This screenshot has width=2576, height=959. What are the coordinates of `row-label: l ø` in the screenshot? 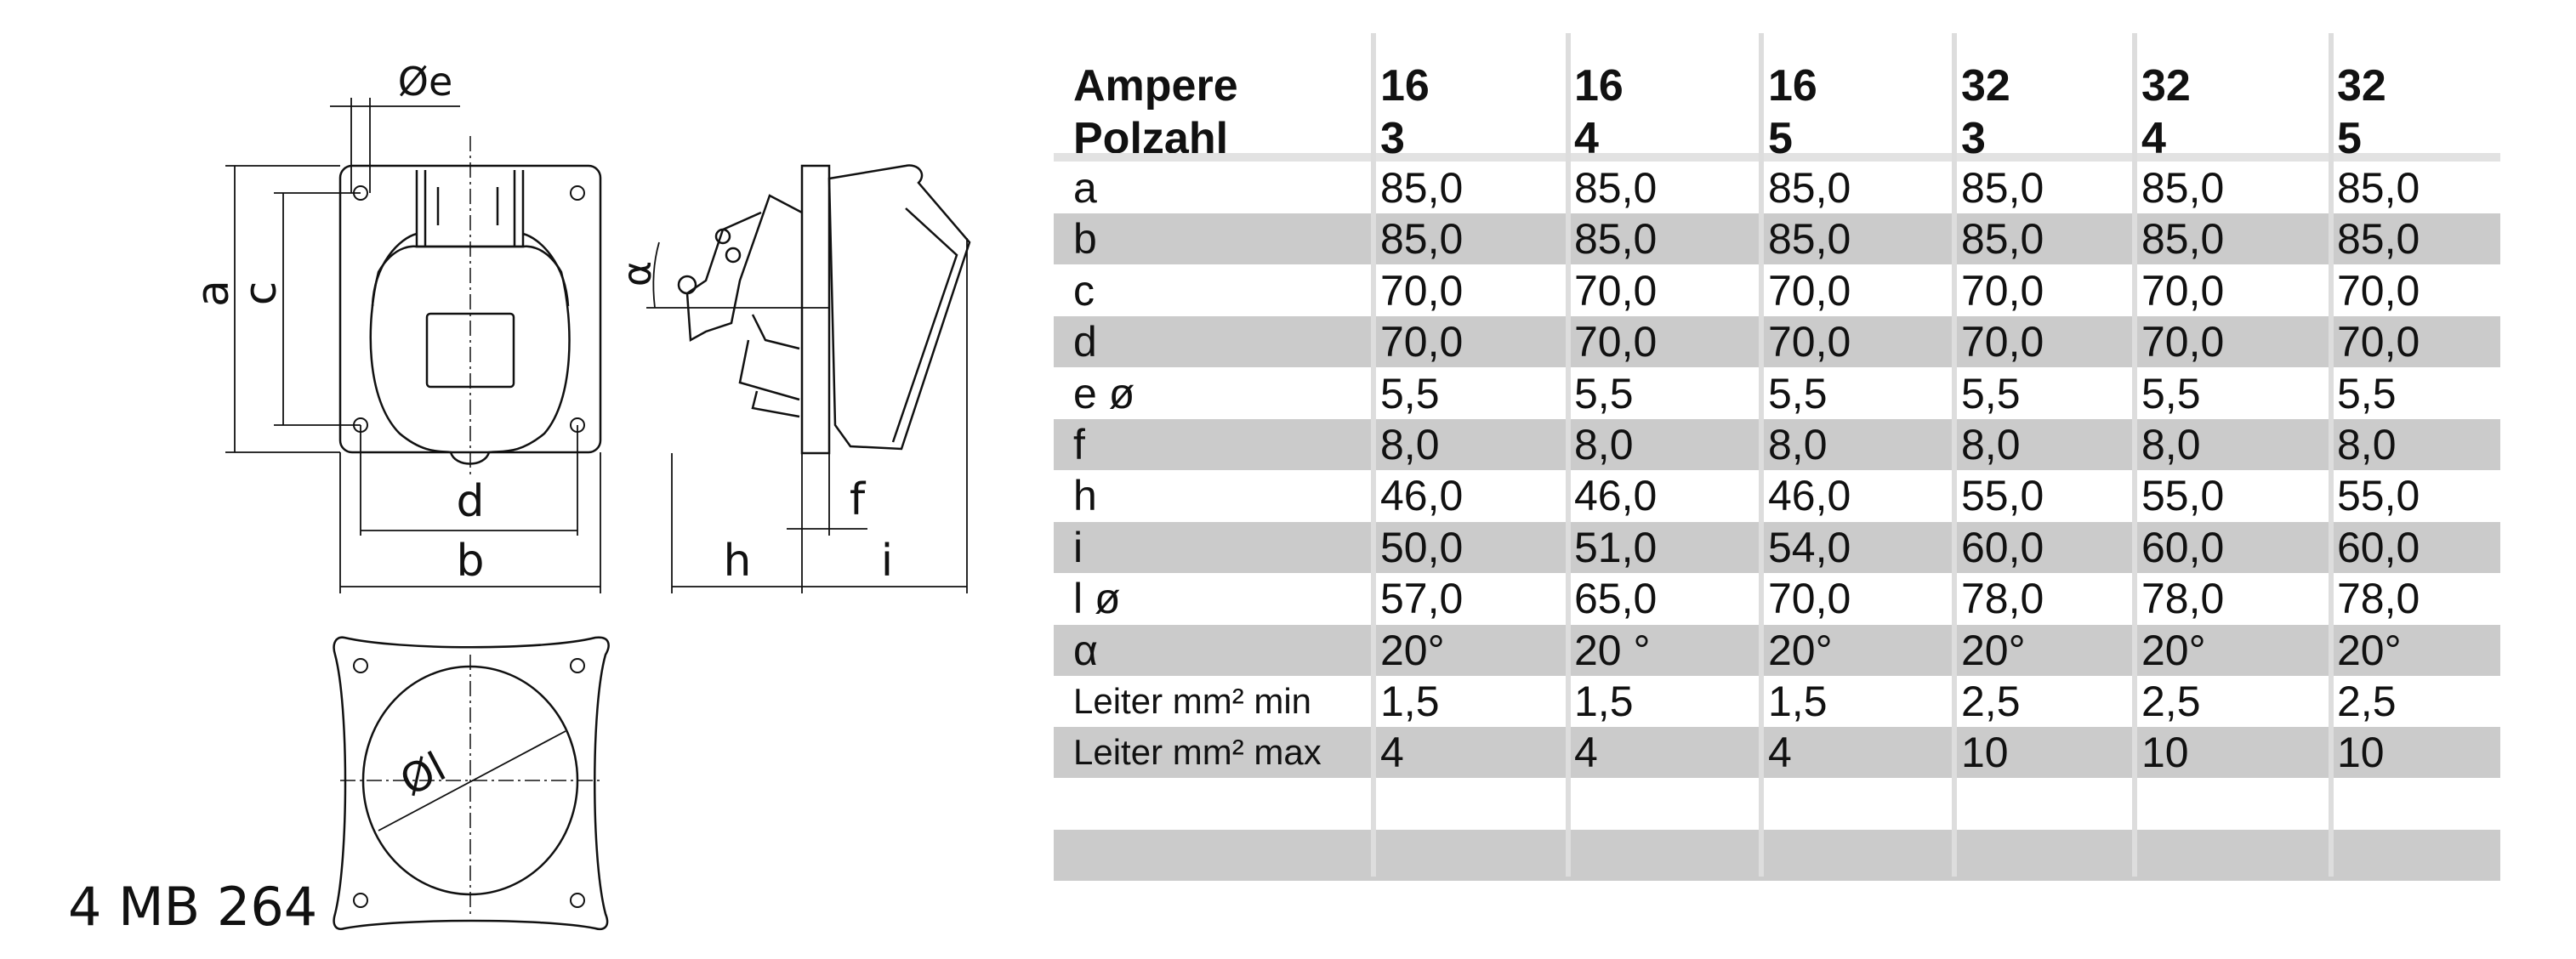 It's located at (1097, 599).